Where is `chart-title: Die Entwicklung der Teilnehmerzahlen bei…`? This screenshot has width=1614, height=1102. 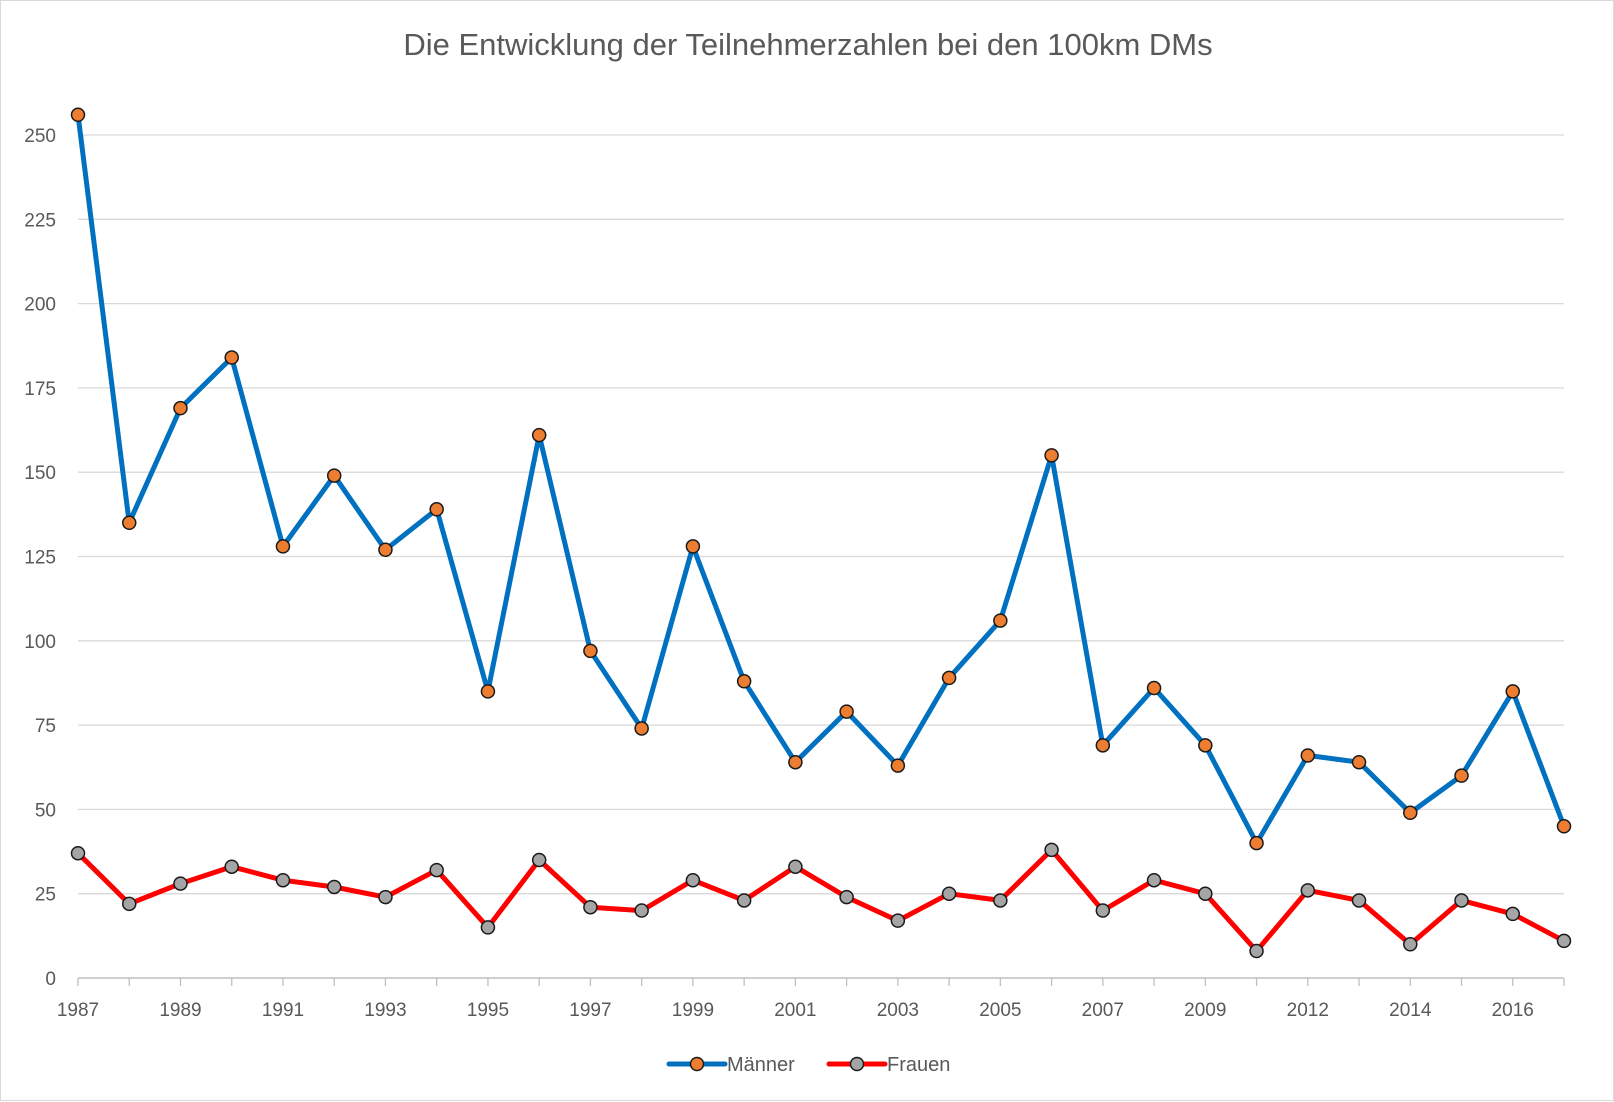 chart-title: Die Entwicklung der Teilnehmerzahlen bei… is located at coordinates (808, 44).